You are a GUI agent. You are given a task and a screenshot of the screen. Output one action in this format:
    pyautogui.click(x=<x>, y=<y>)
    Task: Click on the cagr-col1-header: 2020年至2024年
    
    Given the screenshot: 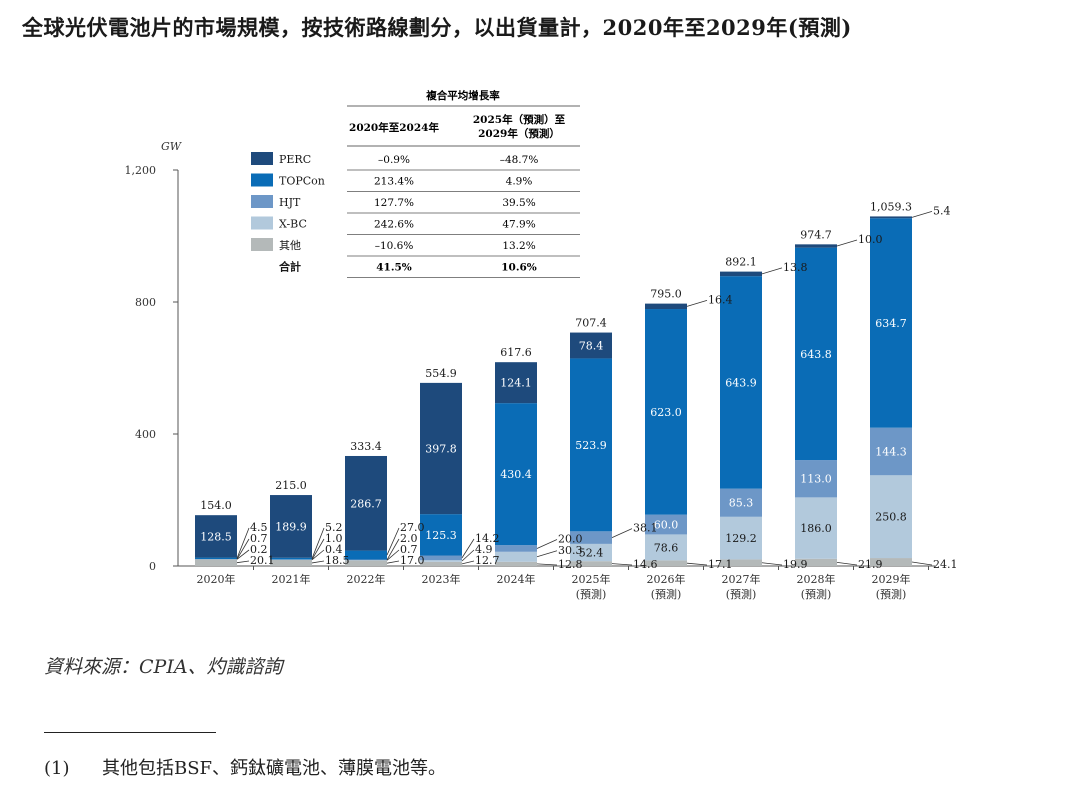 What is the action you would take?
    pyautogui.click(x=394, y=127)
    